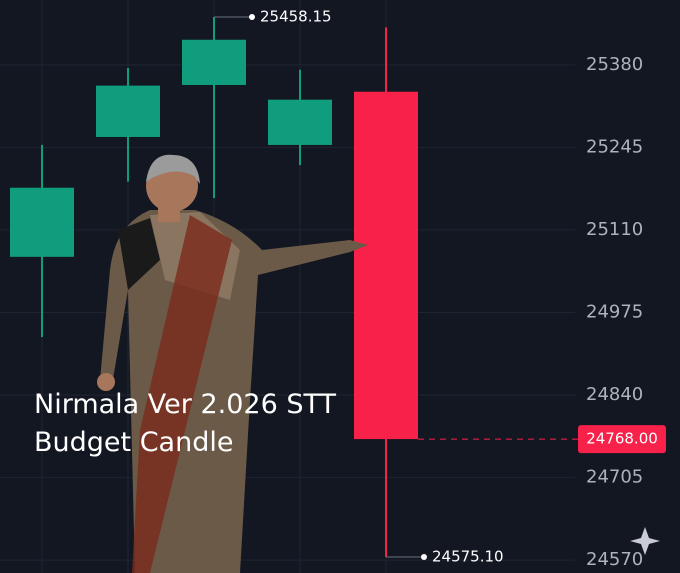 This screenshot has width=680, height=573. I want to click on y-tick-label: 25245, so click(614, 146).